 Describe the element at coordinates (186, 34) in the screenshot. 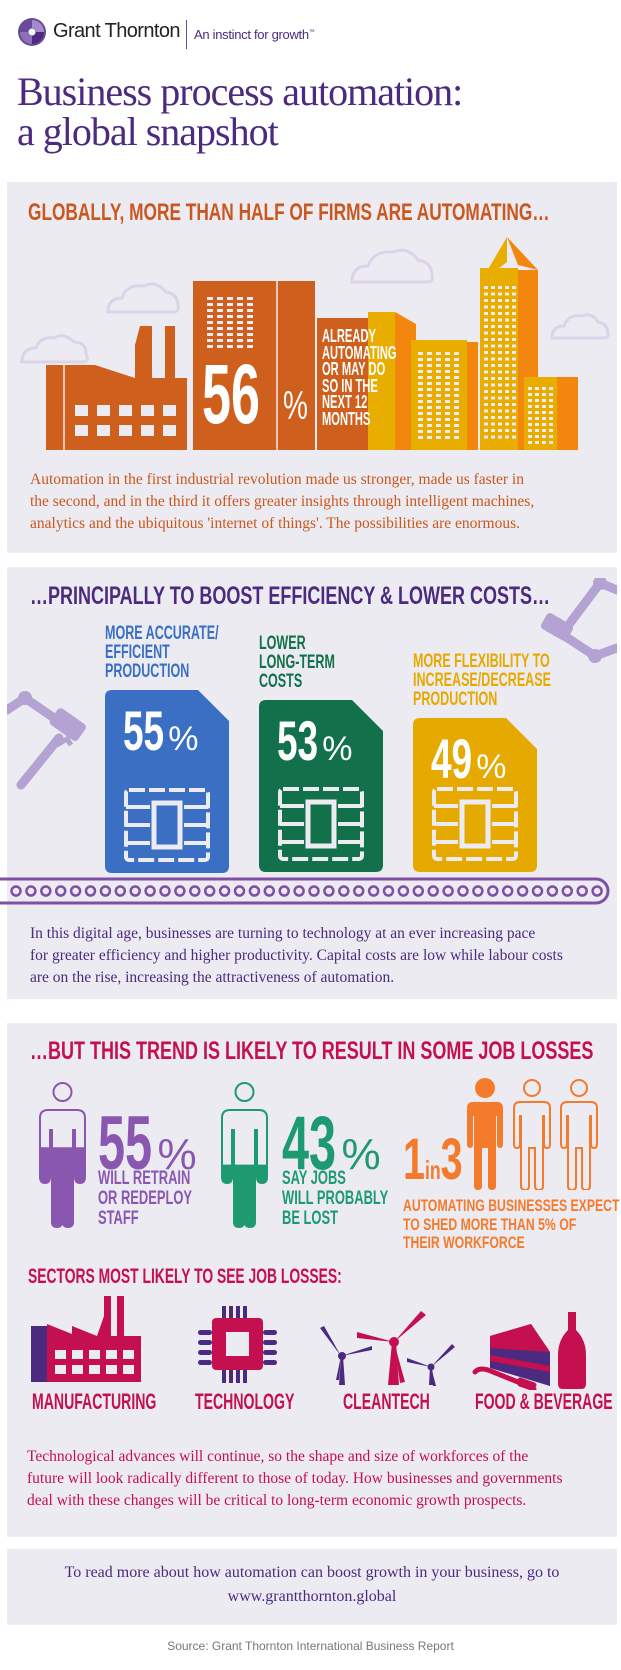

I see `header-divider` at that location.